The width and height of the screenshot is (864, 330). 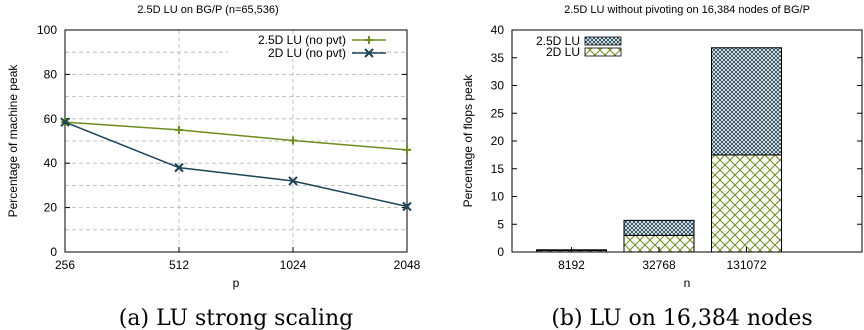 I want to click on y-tick-label: 100, so click(x=47, y=30).